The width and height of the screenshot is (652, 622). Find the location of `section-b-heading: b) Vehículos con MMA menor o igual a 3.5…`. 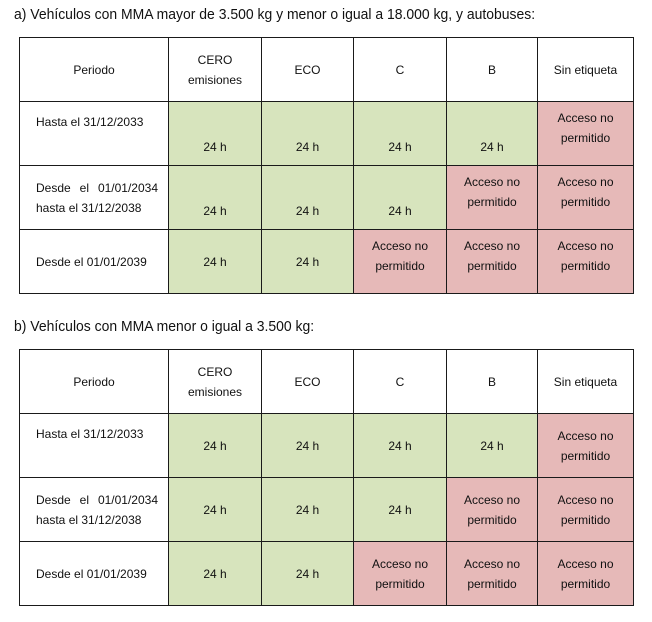

section-b-heading: b) Vehículos con MMA menor o igual a 3.5… is located at coordinates (164, 326).